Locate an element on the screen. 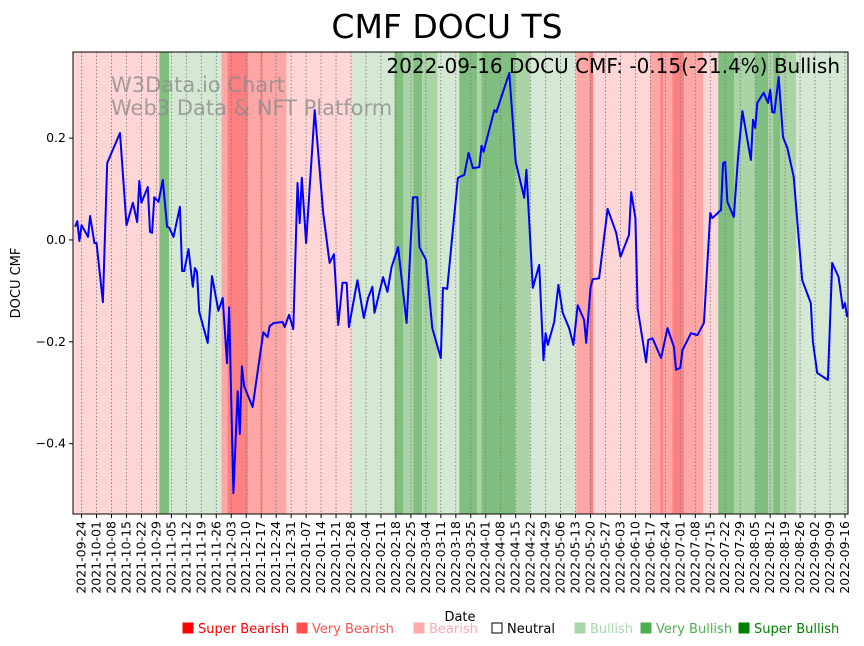 The height and width of the screenshot is (646, 864). x-tick-label: 2022-08-12 is located at coordinates (769, 557).